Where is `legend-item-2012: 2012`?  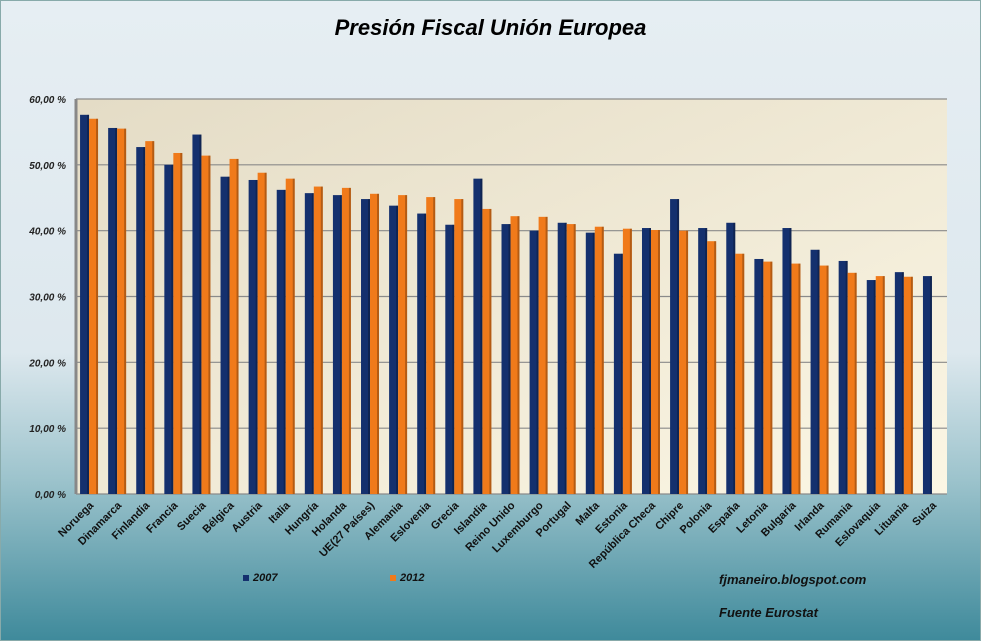 legend-item-2012: 2012 is located at coordinates (407, 578).